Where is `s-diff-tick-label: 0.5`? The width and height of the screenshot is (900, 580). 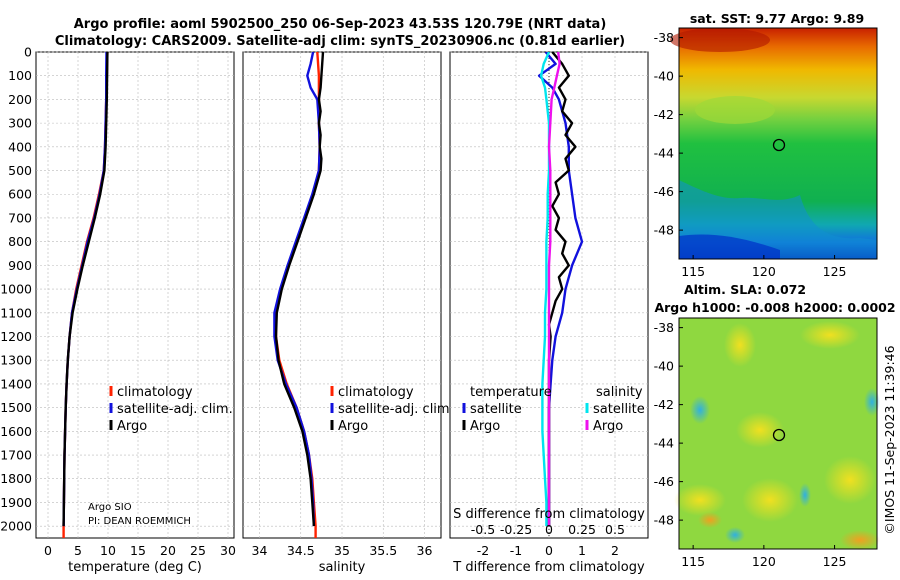
s-diff-tick-label: 0.5 is located at coordinates (615, 529).